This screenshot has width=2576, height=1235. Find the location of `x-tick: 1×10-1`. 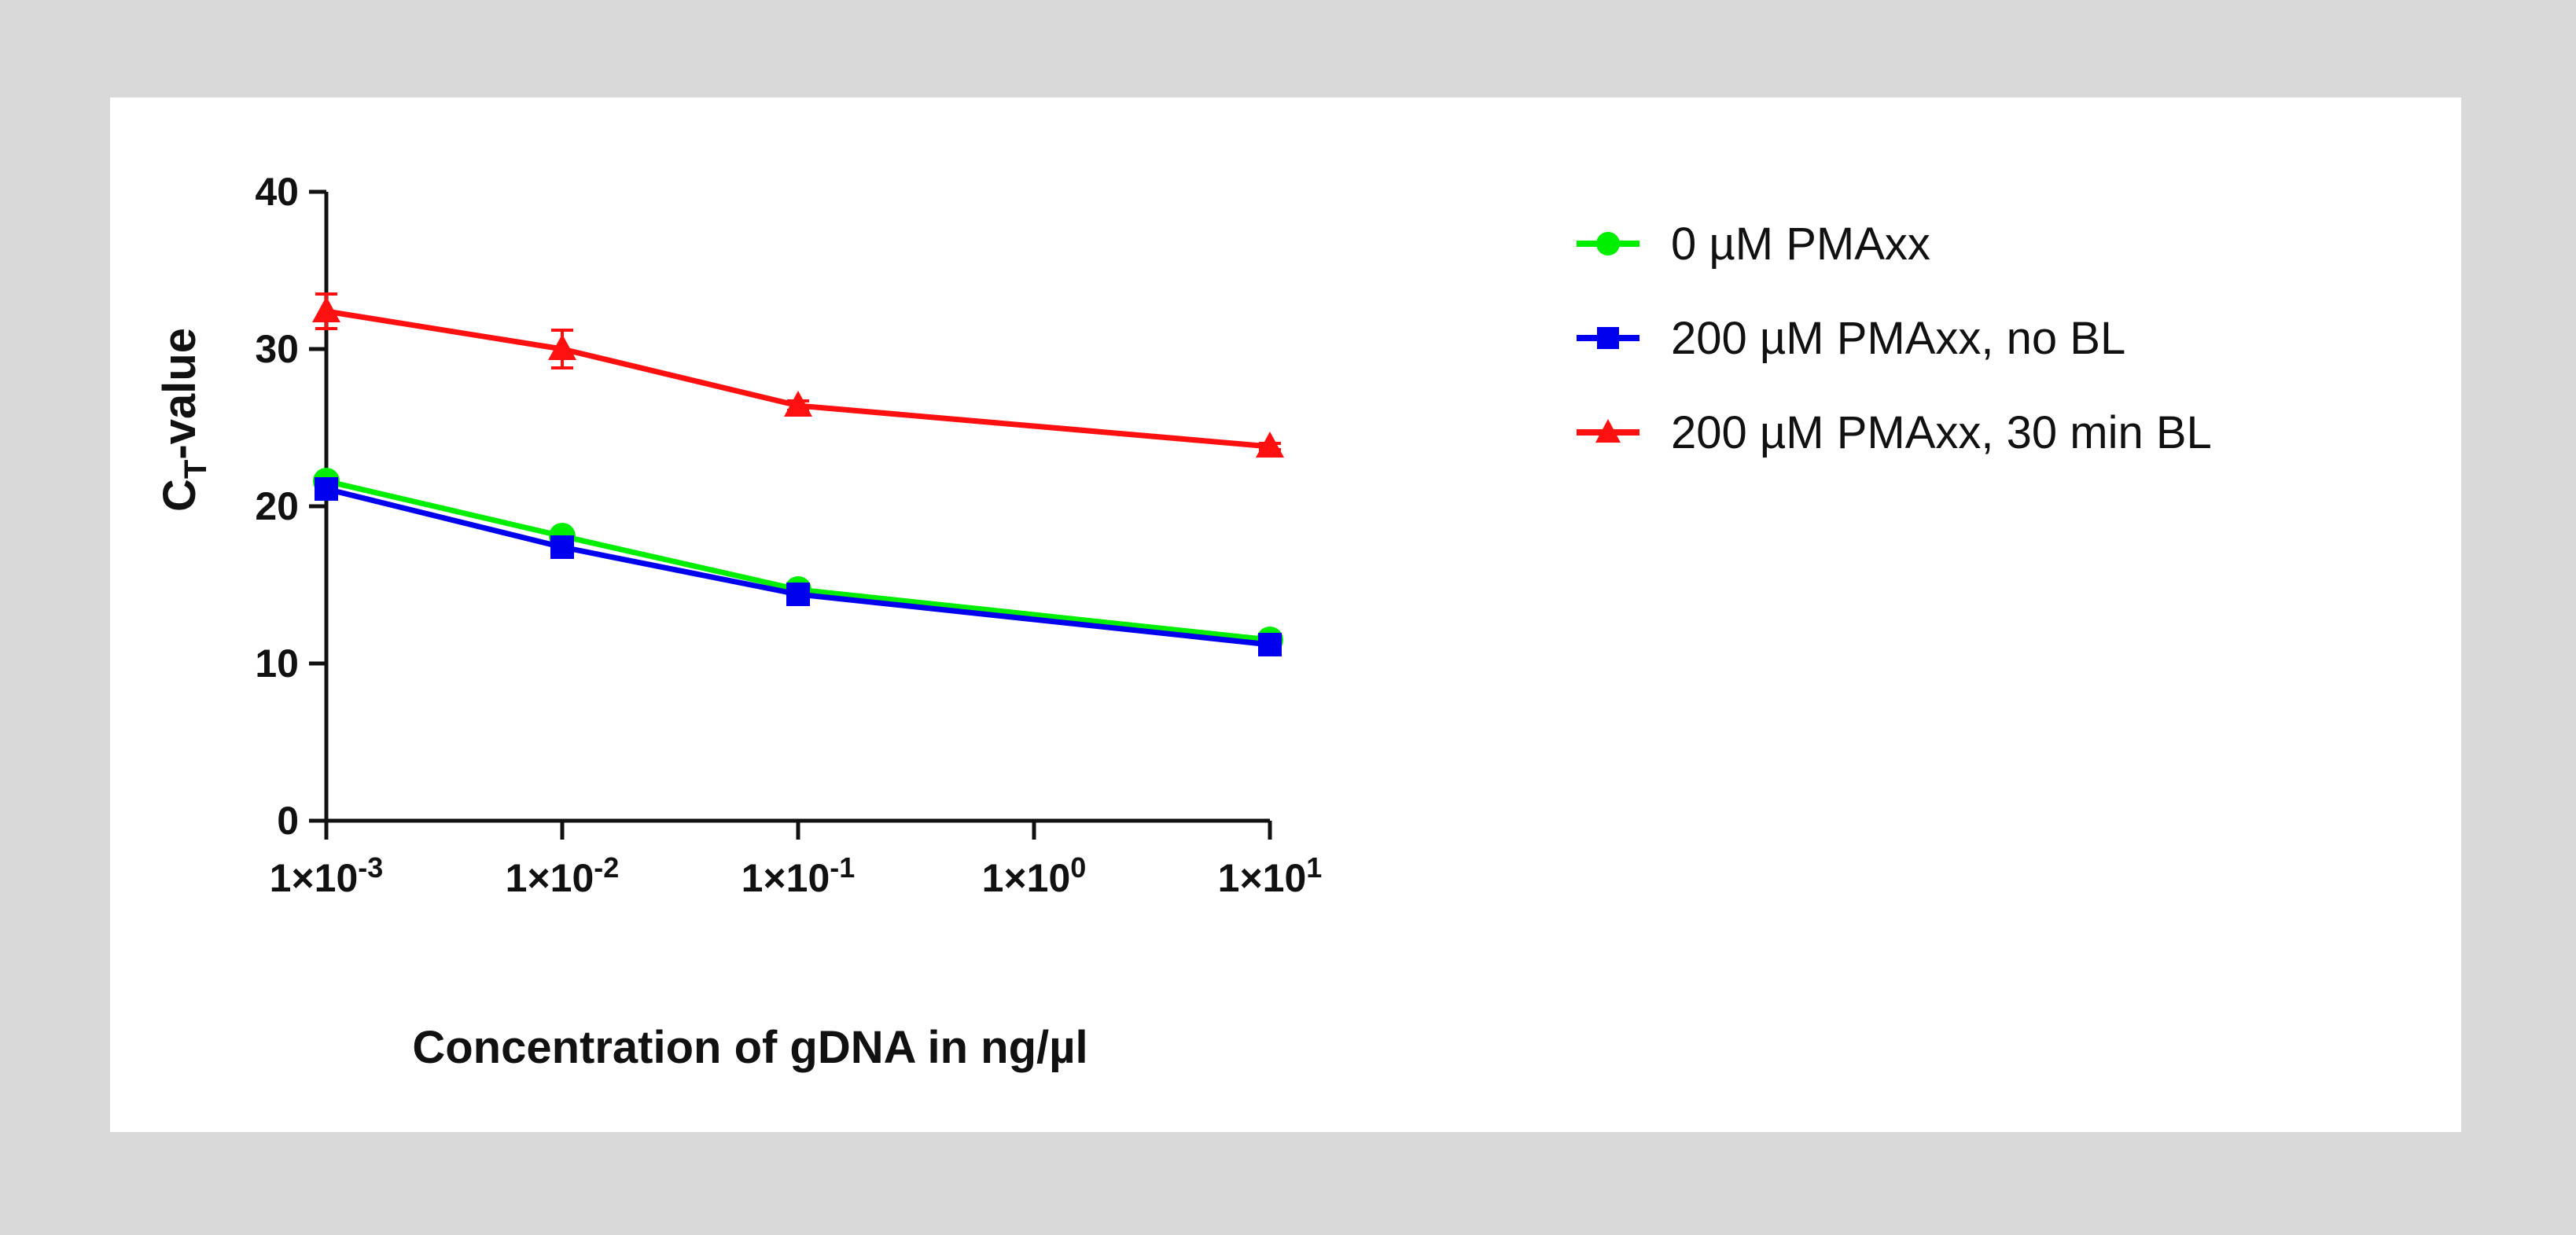

x-tick: 1×10-1 is located at coordinates (799, 860).